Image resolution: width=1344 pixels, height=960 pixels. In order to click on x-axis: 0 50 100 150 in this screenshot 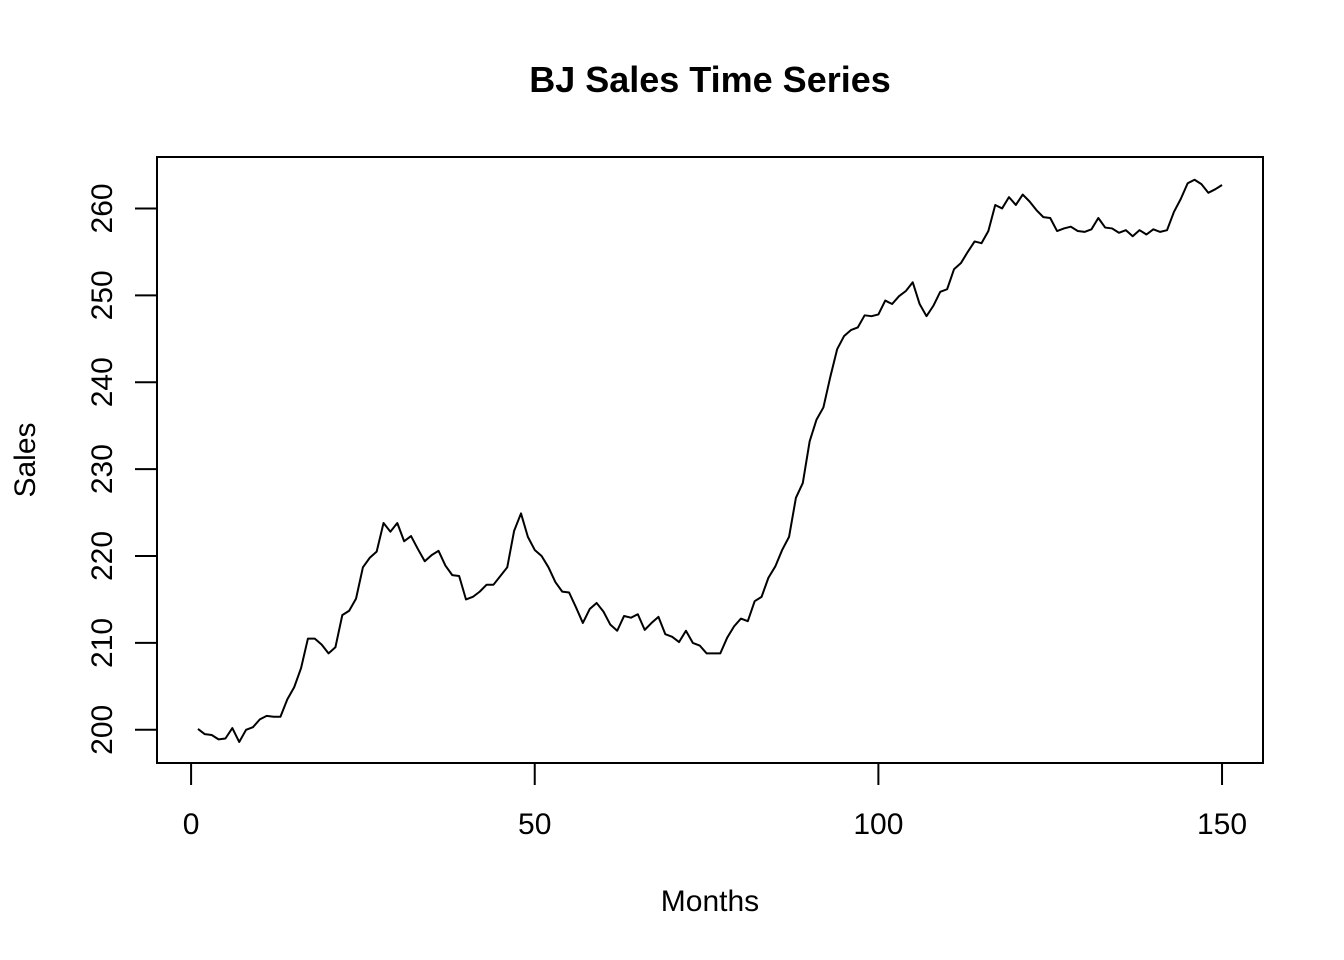, I will do `click(715, 801)`.